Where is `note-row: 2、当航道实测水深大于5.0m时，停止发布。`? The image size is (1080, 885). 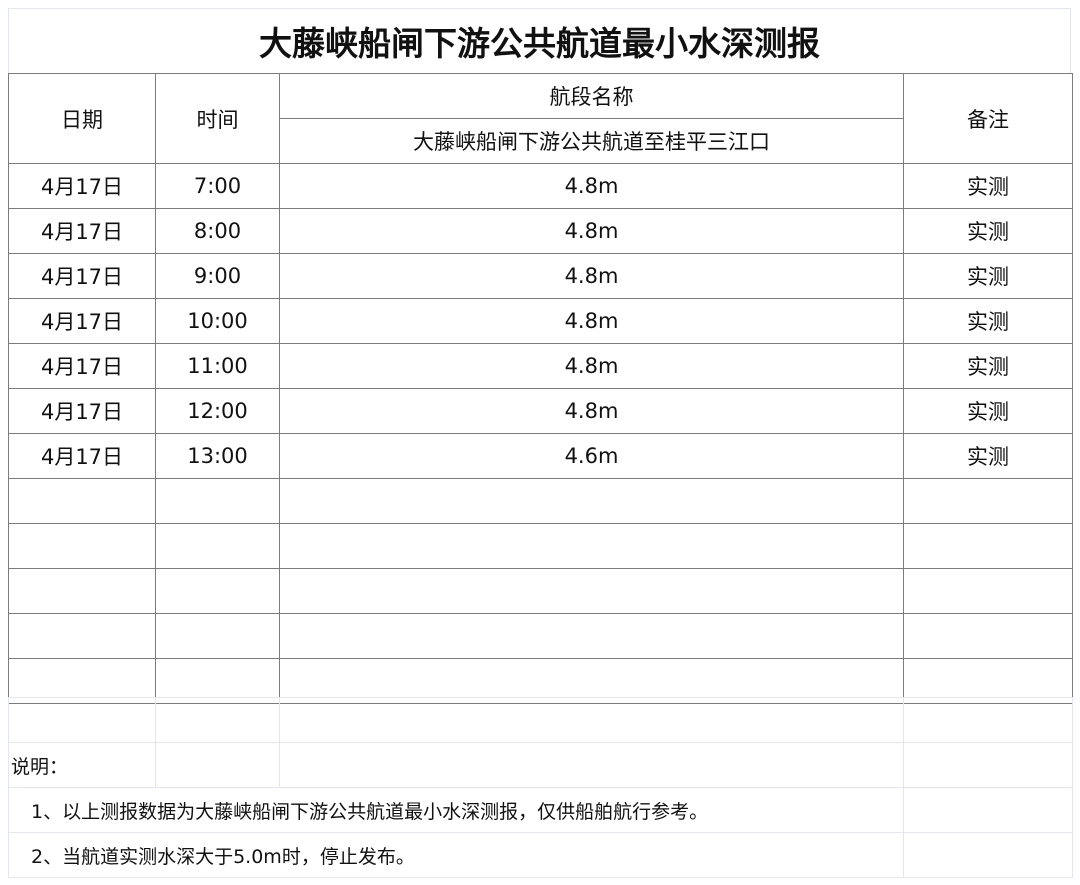
note-row: 2、当航道实测水深大于5.0m时，停止发布。 is located at coordinates (540, 855).